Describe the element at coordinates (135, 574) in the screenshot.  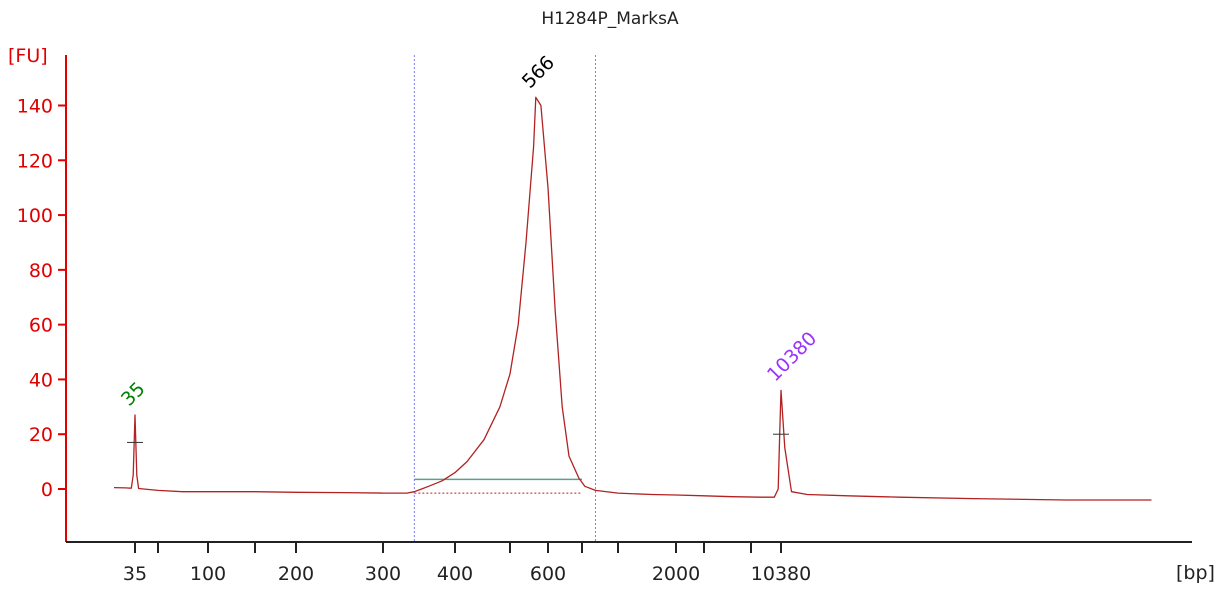
I see `x-tick-label: 35` at that location.